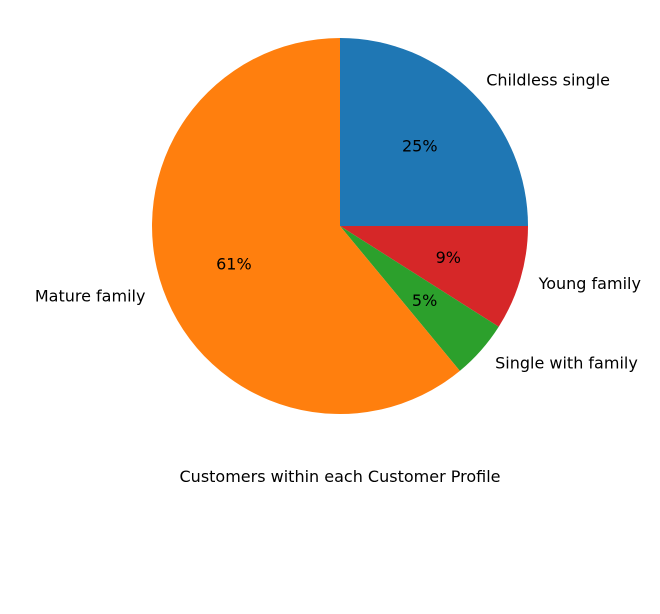 This screenshot has height=614, width=660. I want to click on pie-slice-childless-single, so click(434, 132).